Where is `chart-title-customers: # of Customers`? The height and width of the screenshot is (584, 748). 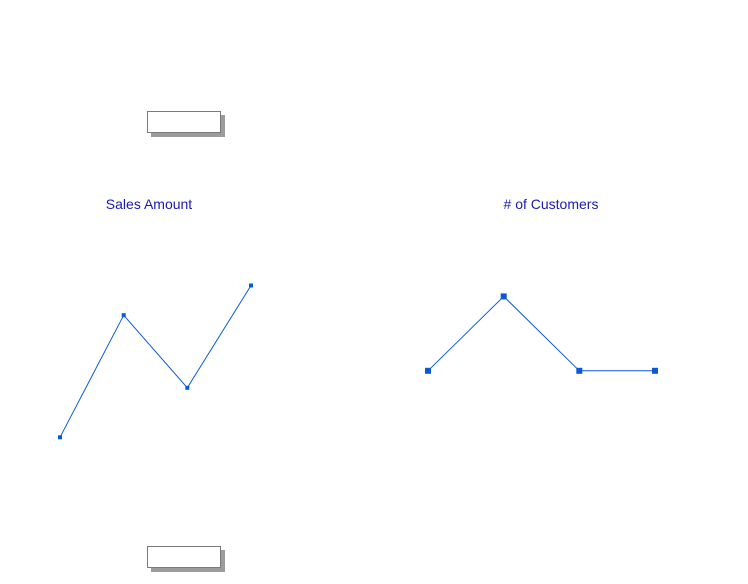
chart-title-customers: # of Customers is located at coordinates (551, 204).